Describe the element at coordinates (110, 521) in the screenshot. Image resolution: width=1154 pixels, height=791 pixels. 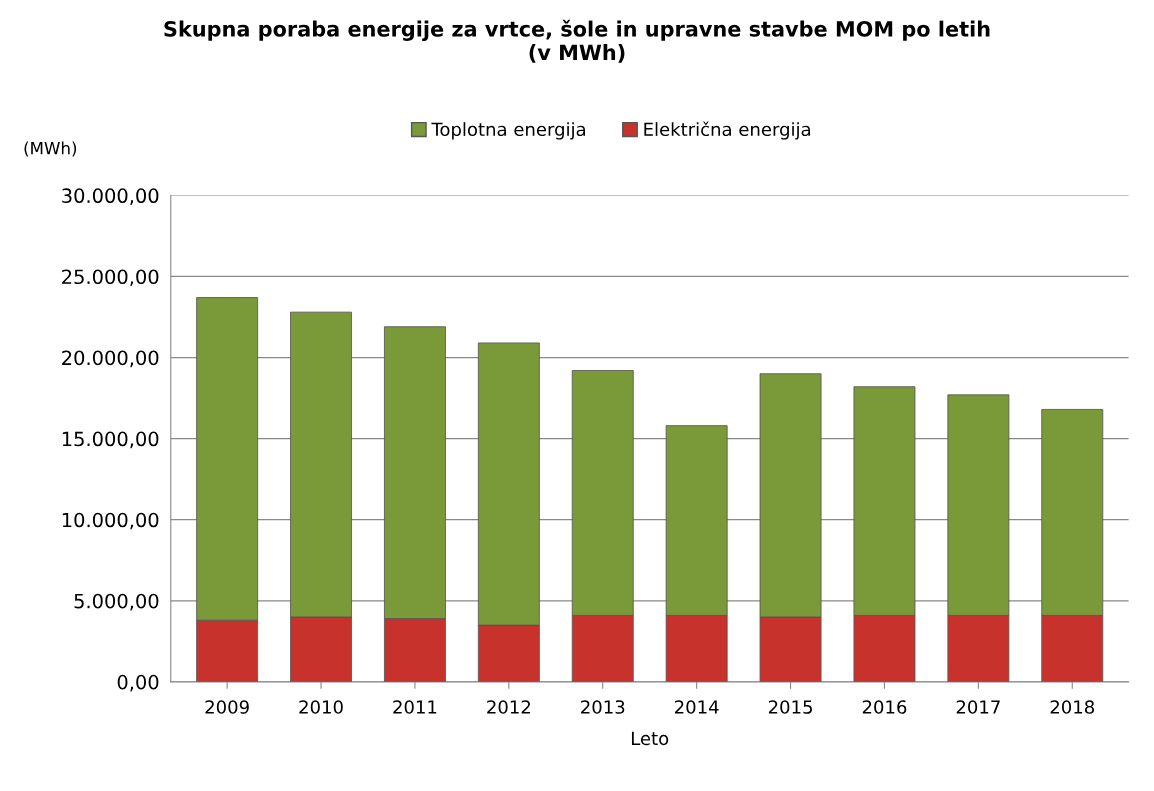
I see `y-tick-label: 10.000,00` at that location.